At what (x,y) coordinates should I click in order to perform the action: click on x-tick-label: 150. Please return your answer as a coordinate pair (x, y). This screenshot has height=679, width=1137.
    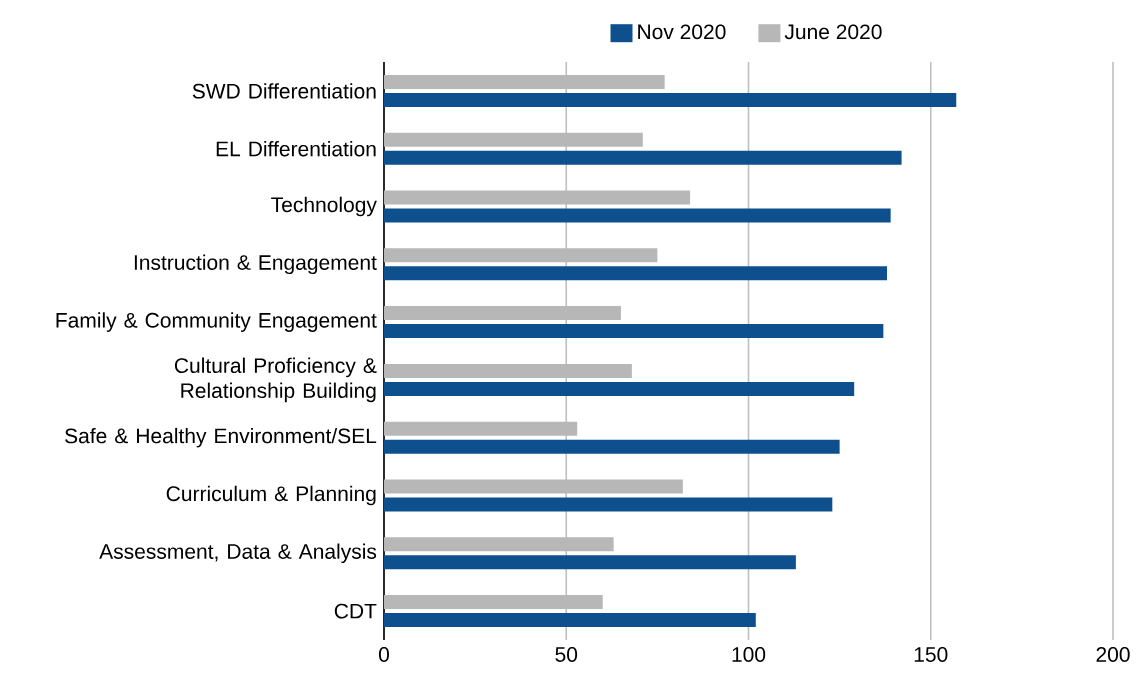
    Looking at the image, I should click on (931, 654).